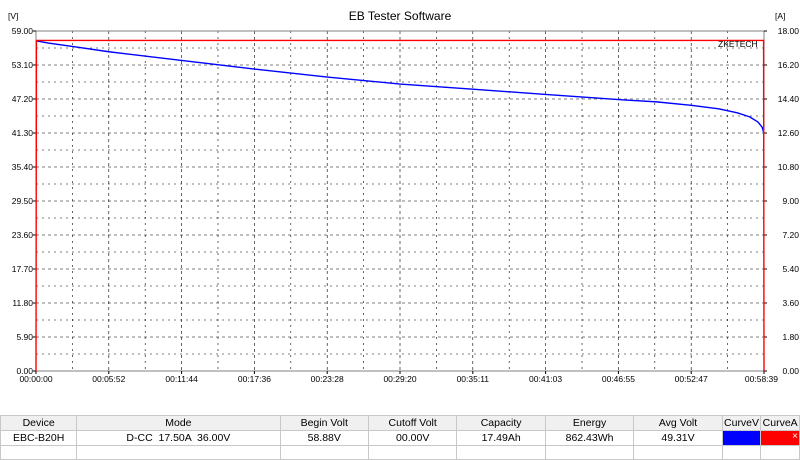  What do you see at coordinates (741, 438) in the screenshot?
I see `curve-v-color-swatch` at bounding box center [741, 438].